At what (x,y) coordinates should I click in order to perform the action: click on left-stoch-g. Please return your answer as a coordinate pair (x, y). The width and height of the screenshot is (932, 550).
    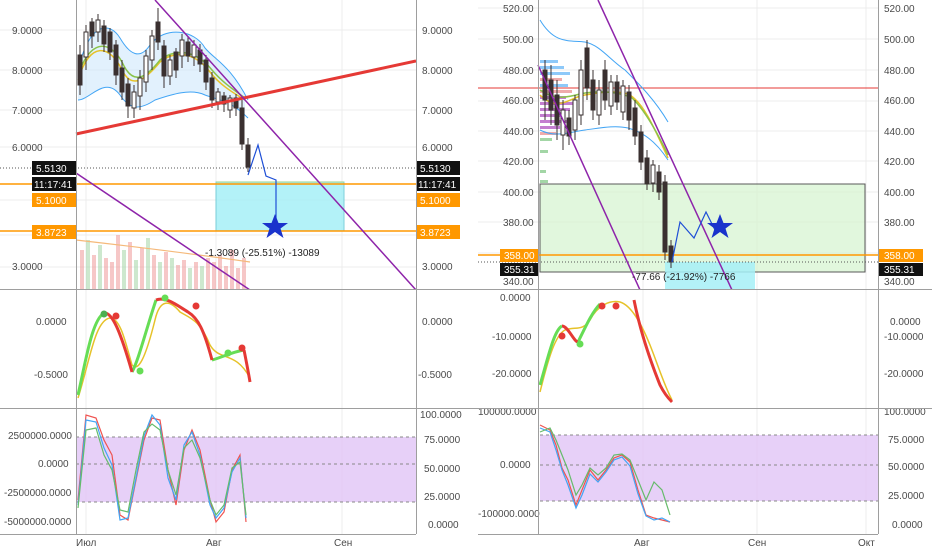
    Looking at the image, I should click on (162, 470).